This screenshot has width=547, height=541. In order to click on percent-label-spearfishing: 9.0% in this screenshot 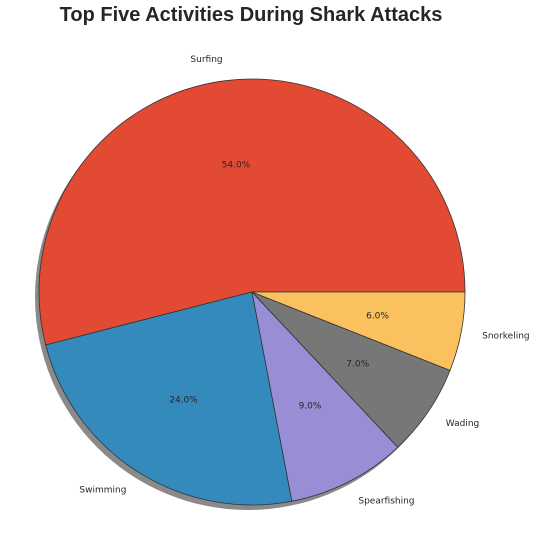, I will do `click(310, 406)`.